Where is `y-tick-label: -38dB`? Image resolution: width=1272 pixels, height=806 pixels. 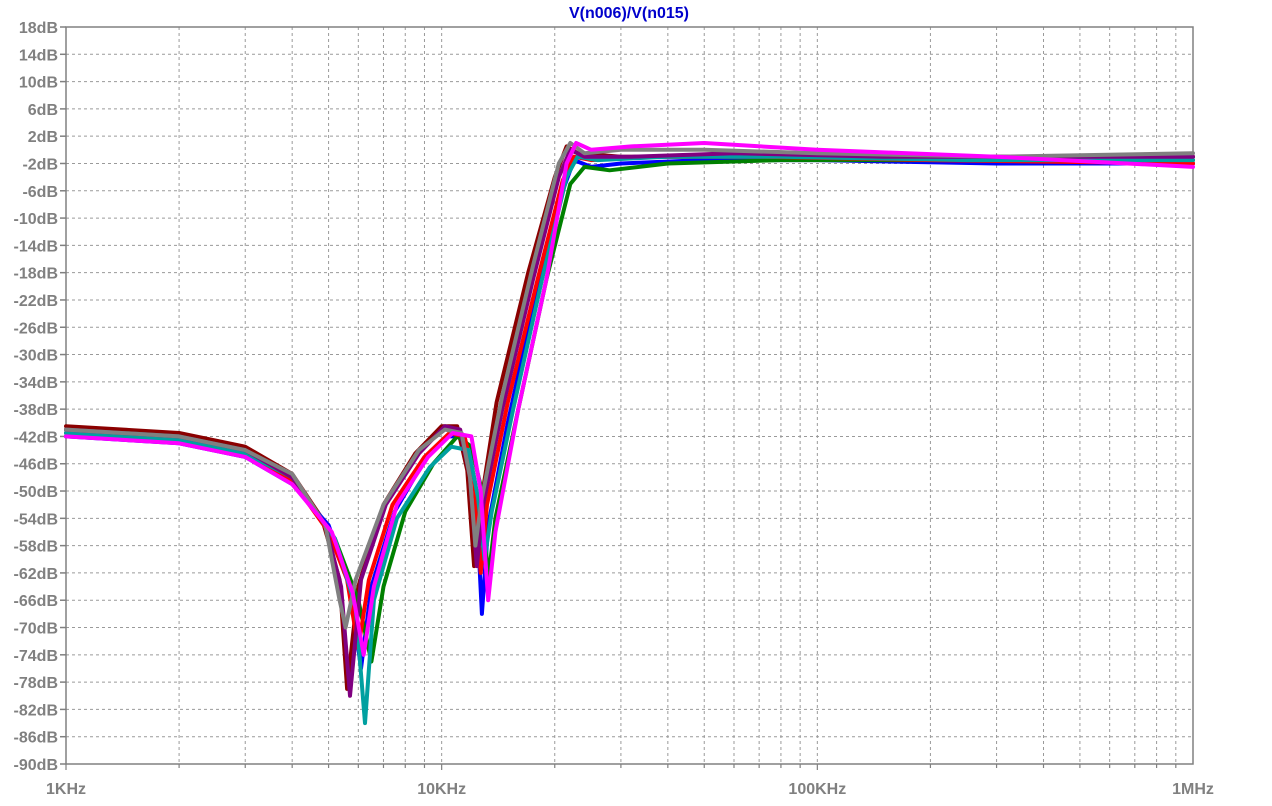
y-tick-label: -38dB is located at coordinates (36, 410).